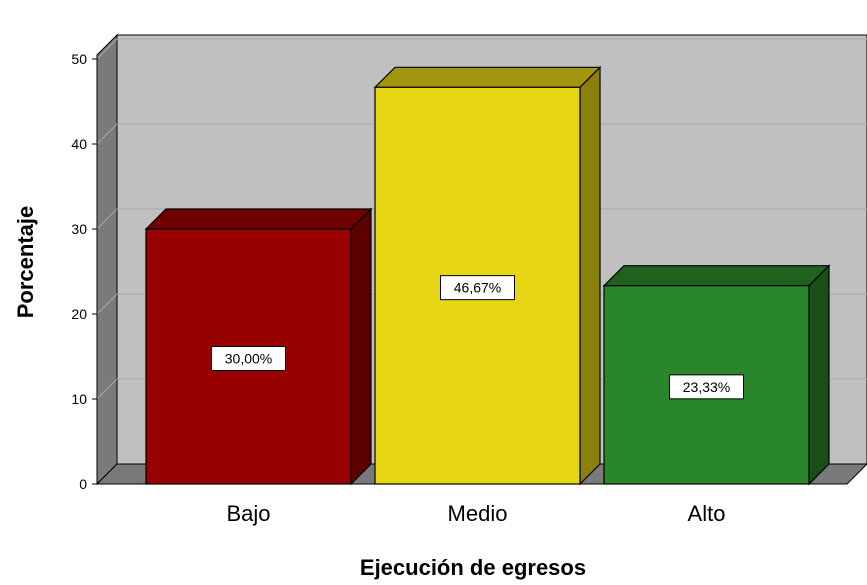 Image resolution: width=867 pixels, height=585 pixels. I want to click on bar-group: 23,33%, so click(716, 375).